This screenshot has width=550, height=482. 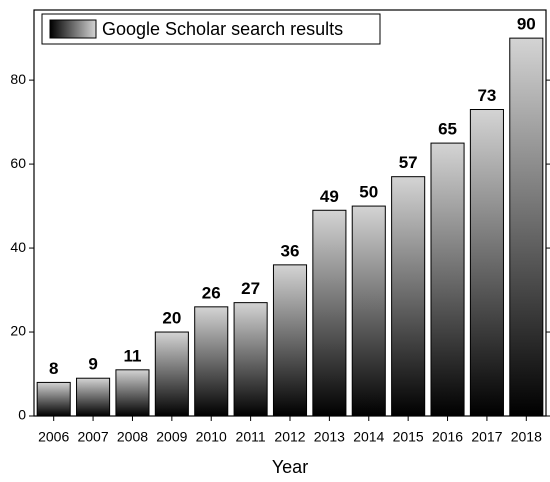 I want to click on x-axis-label: Year, so click(x=290, y=467).